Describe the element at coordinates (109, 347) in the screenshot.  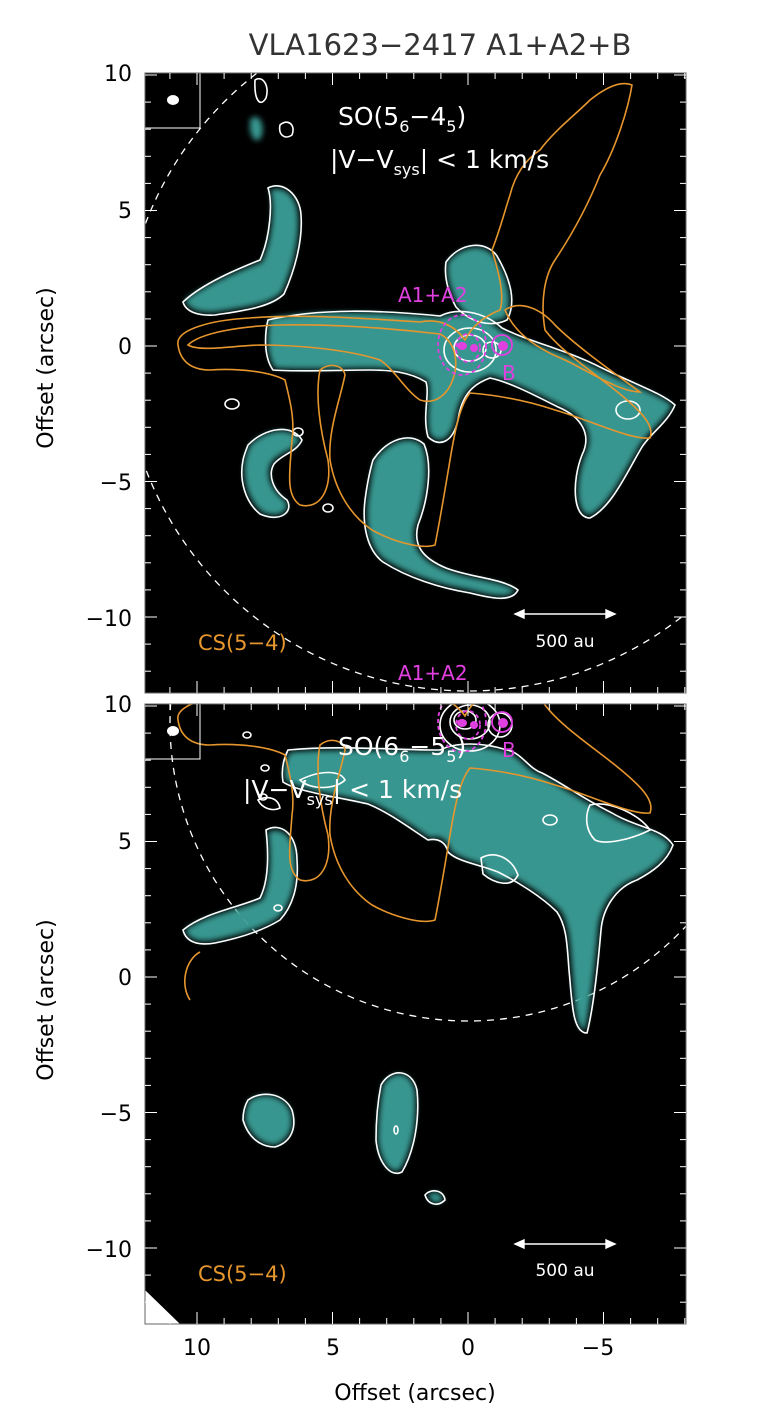
I see `panel-top-y-tick-labels: 10 5 0 −5 −10` at that location.